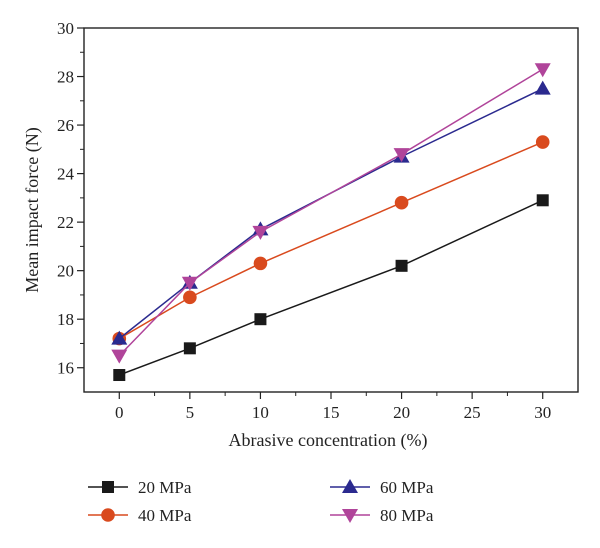 Image resolution: width=600 pixels, height=548 pixels. What do you see at coordinates (190, 412) in the screenshot?
I see `x-tick-label: 5` at bounding box center [190, 412].